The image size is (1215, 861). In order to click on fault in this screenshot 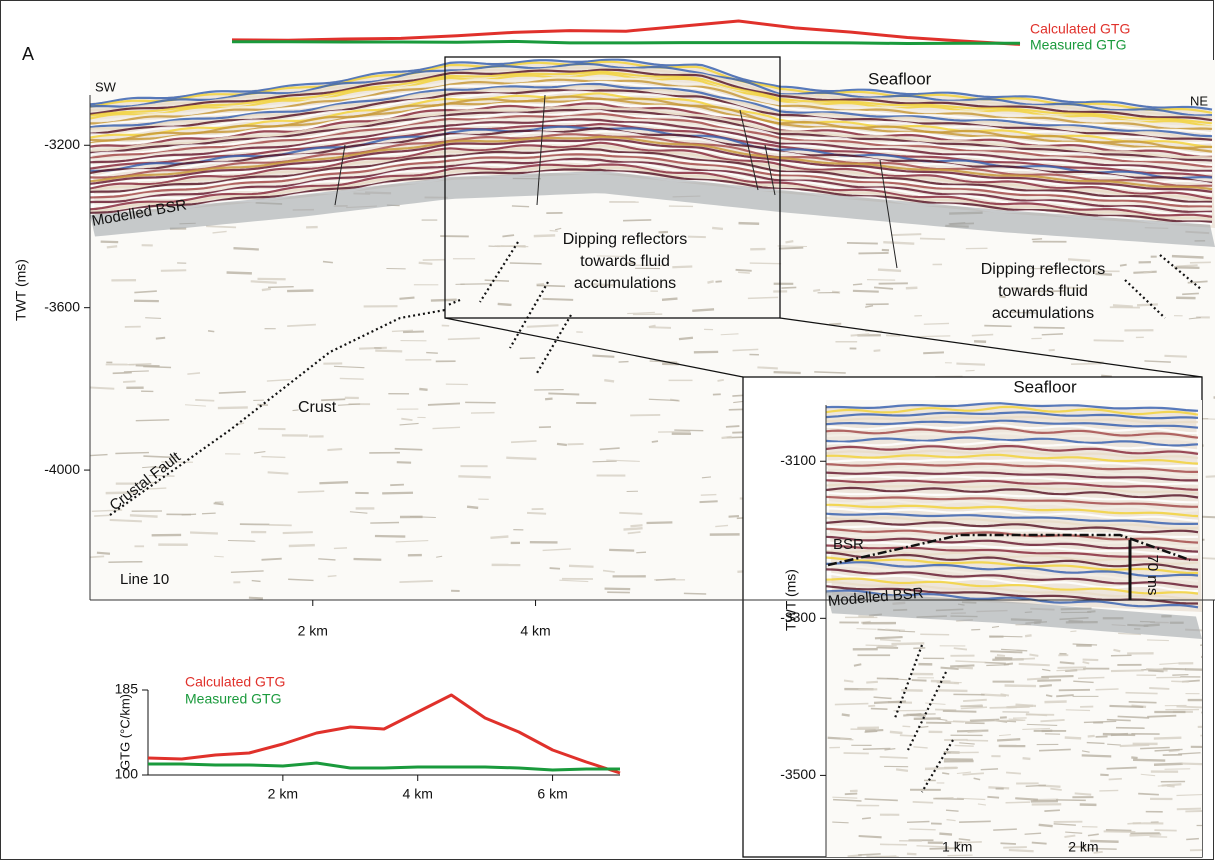, I will do `click(340, 175)`.